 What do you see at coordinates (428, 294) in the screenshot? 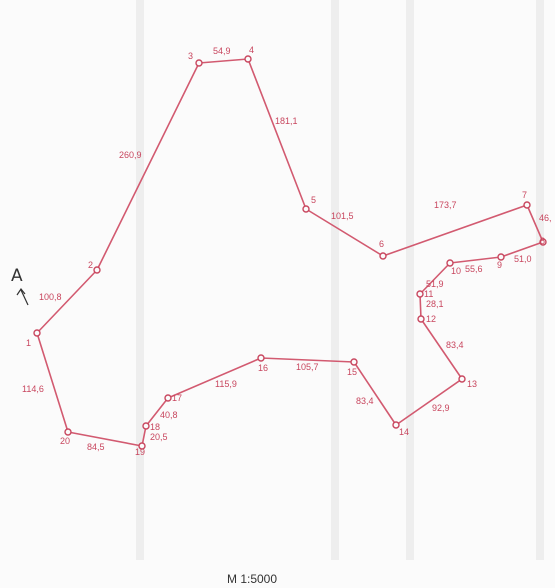
I see `vertex-label-11: 11` at bounding box center [428, 294].